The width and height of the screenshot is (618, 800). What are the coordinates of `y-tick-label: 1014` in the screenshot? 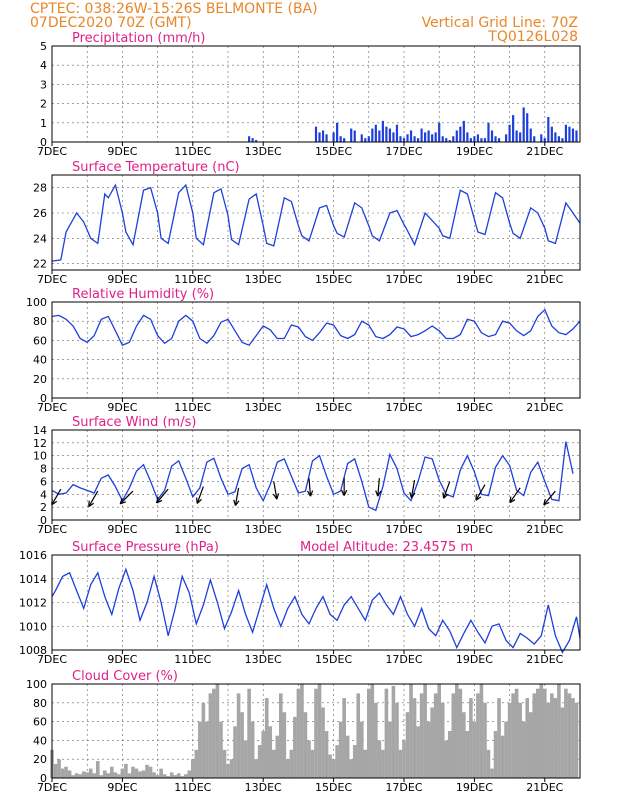 It's located at (33, 579).